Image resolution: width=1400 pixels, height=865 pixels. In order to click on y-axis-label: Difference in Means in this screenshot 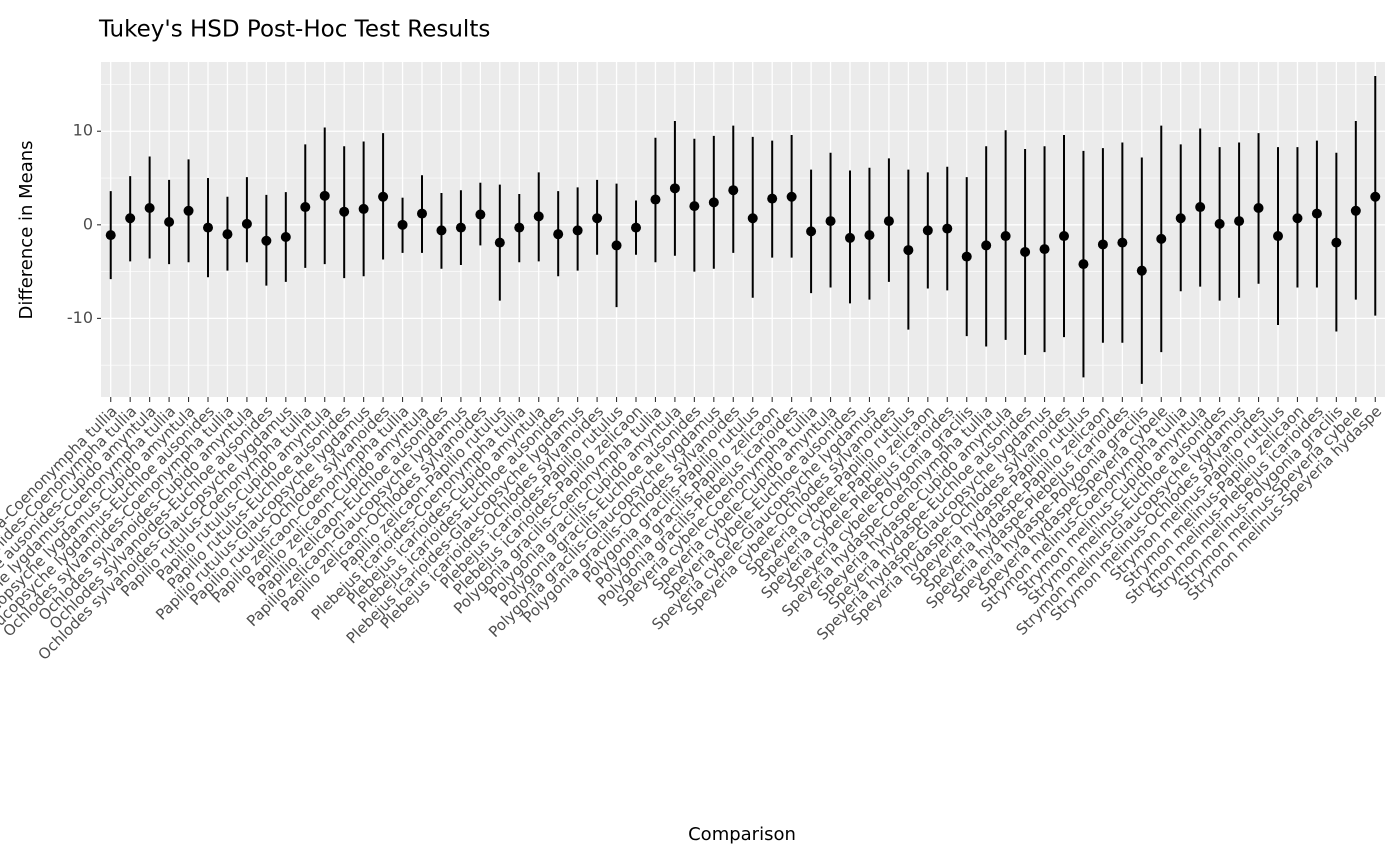, I will do `click(26, 229)`.